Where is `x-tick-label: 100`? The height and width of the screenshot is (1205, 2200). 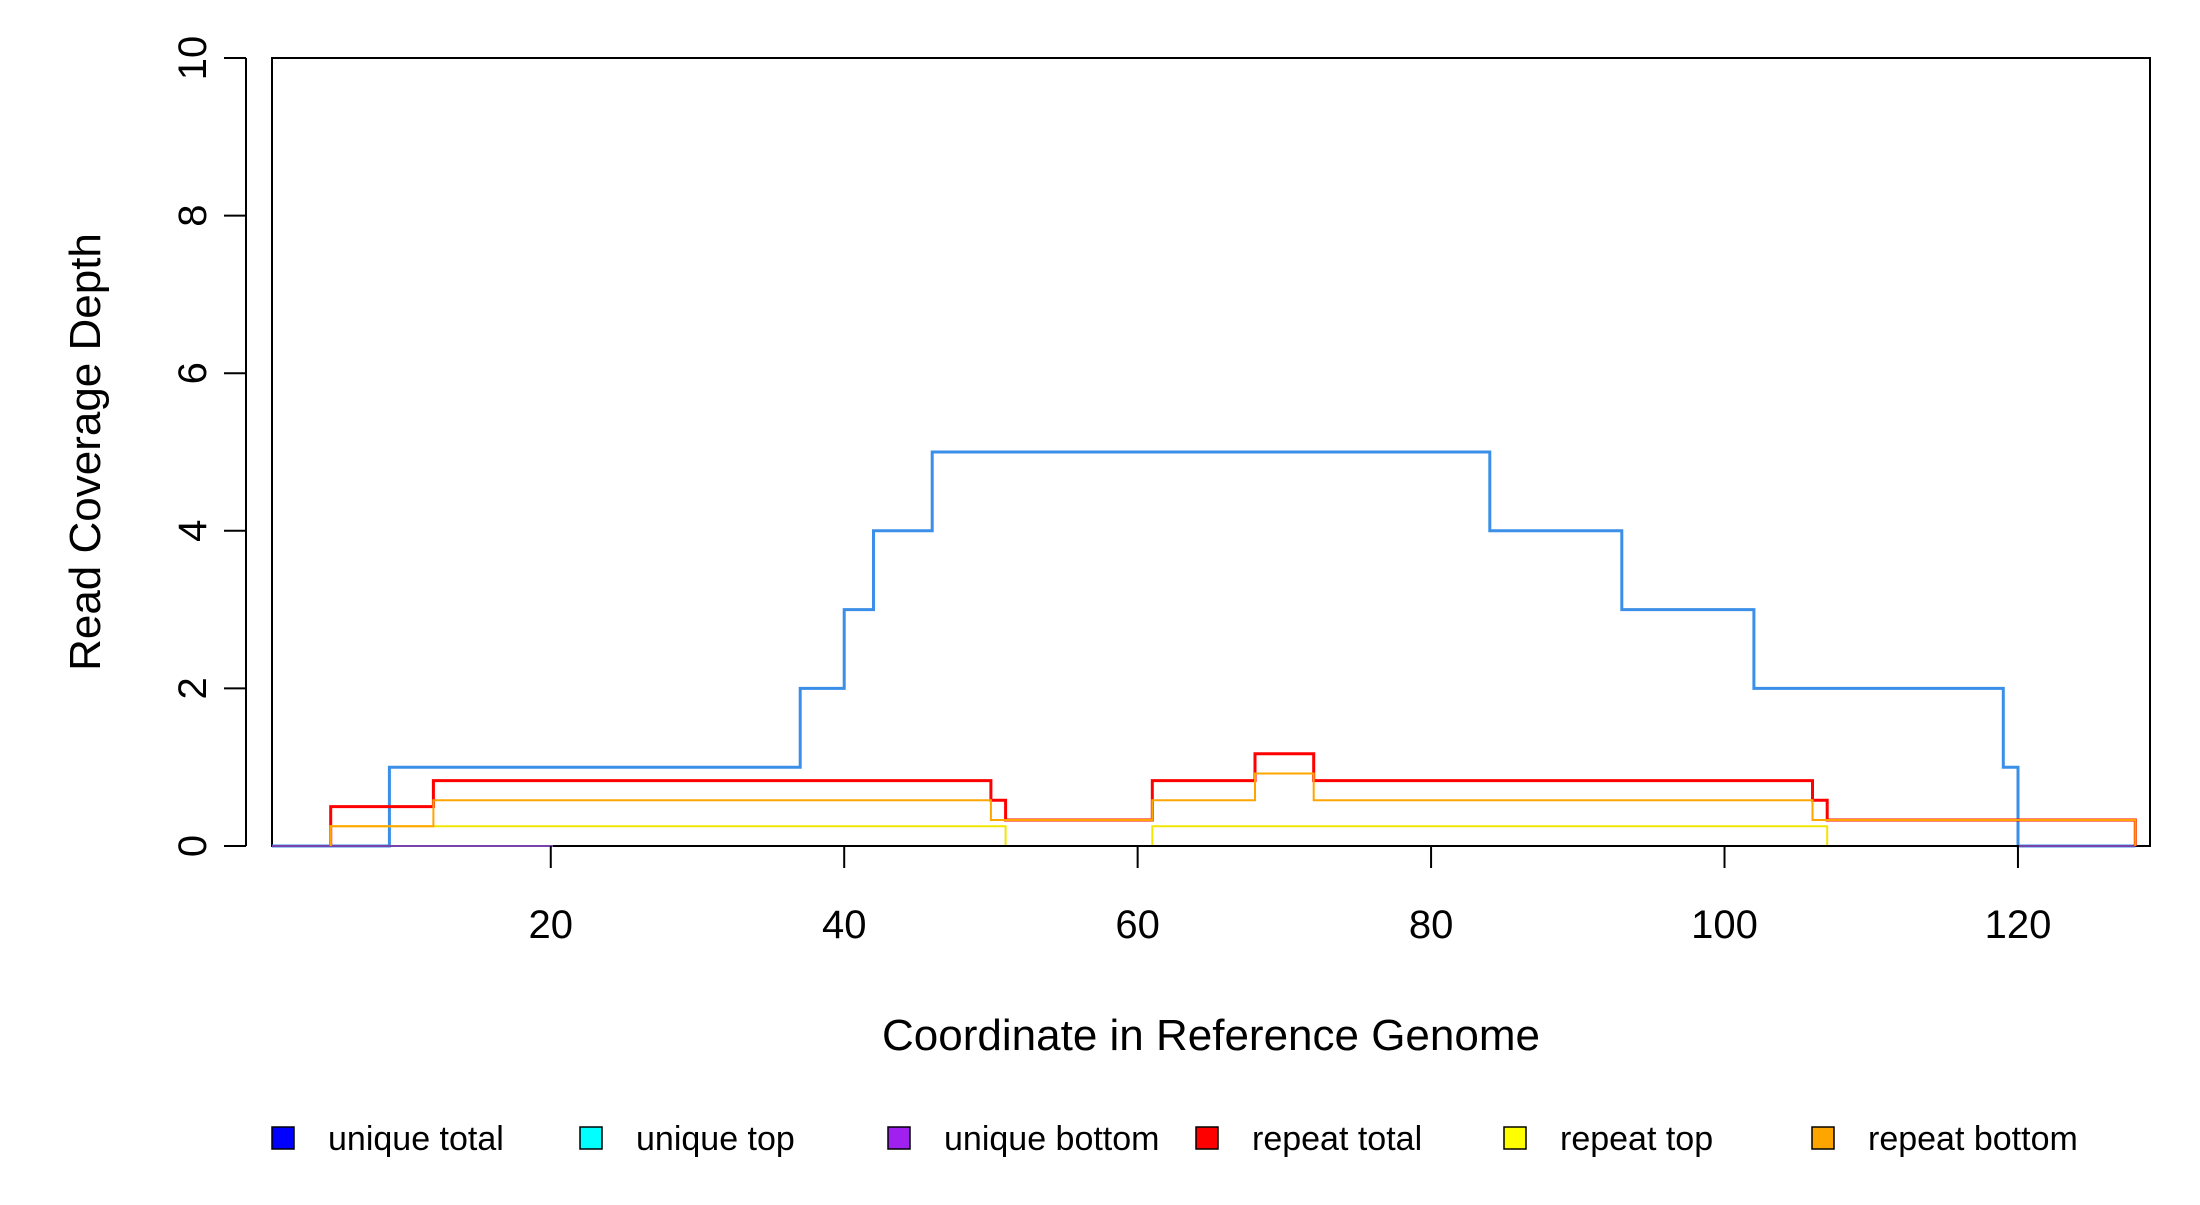
x-tick-label: 100 is located at coordinates (1724, 925).